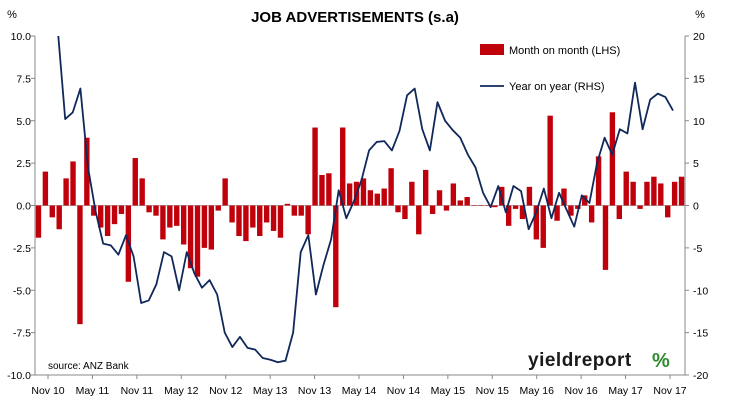  What do you see at coordinates (492, 391) in the screenshot?
I see `x-tick-label: Nov 15` at bounding box center [492, 391].